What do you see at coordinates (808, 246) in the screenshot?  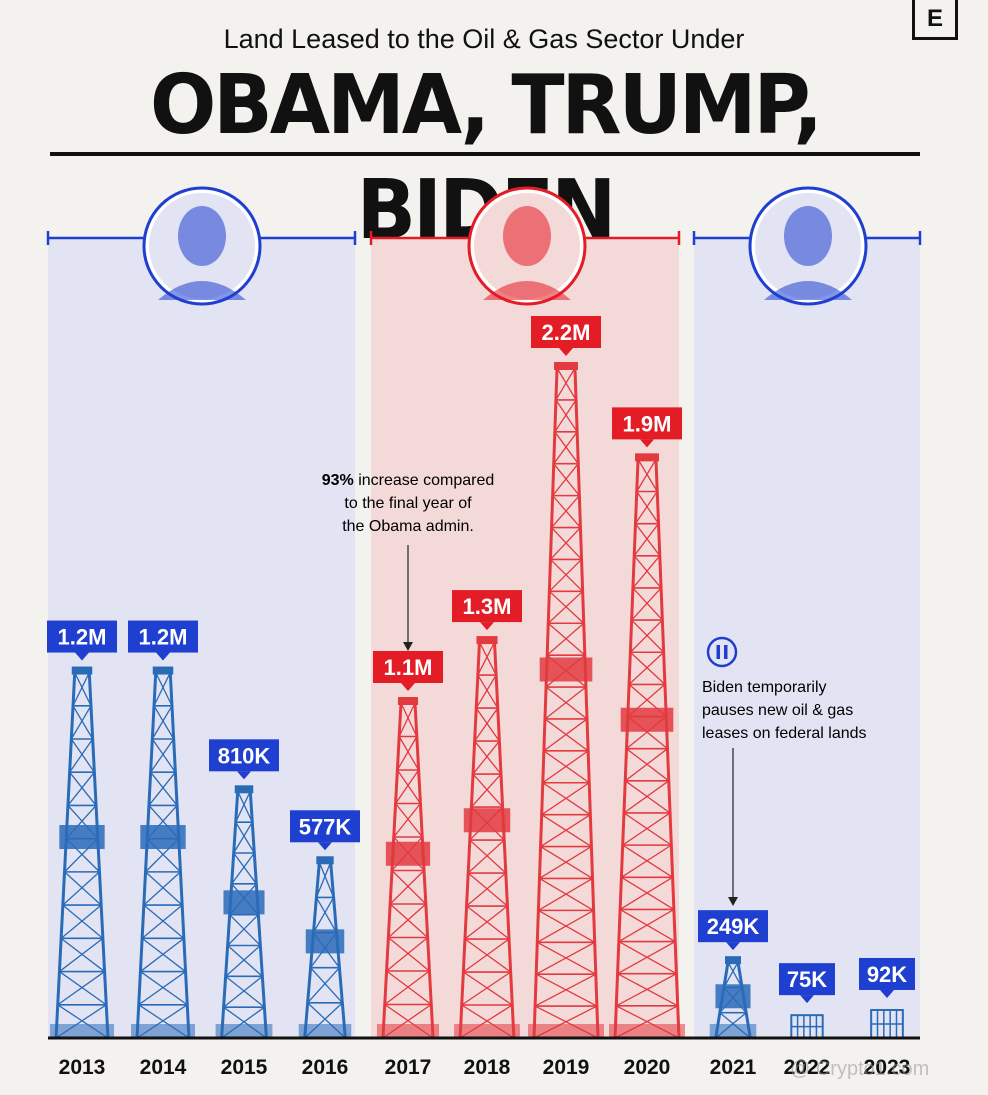 I see `biden-portrait-icon` at bounding box center [808, 246].